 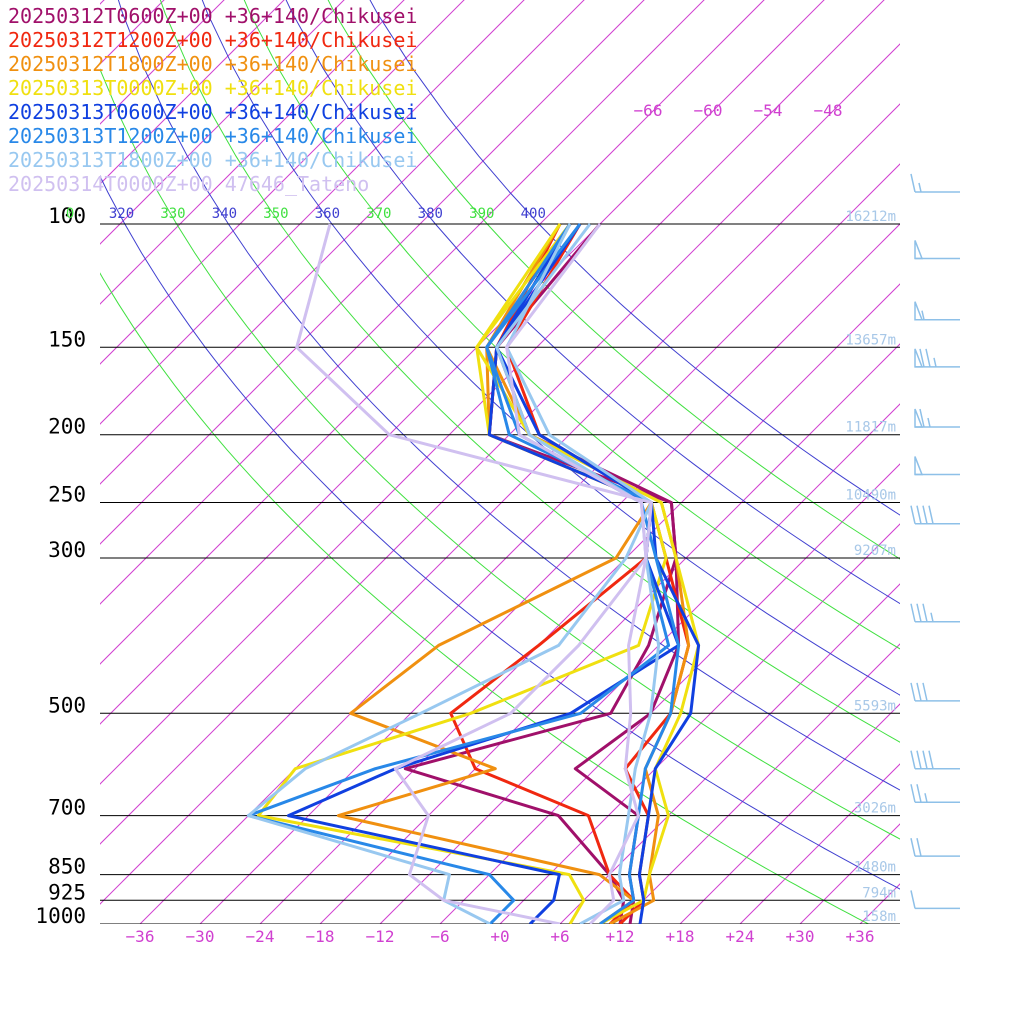 I want to click on theta-label: 390, so click(x=481, y=214).